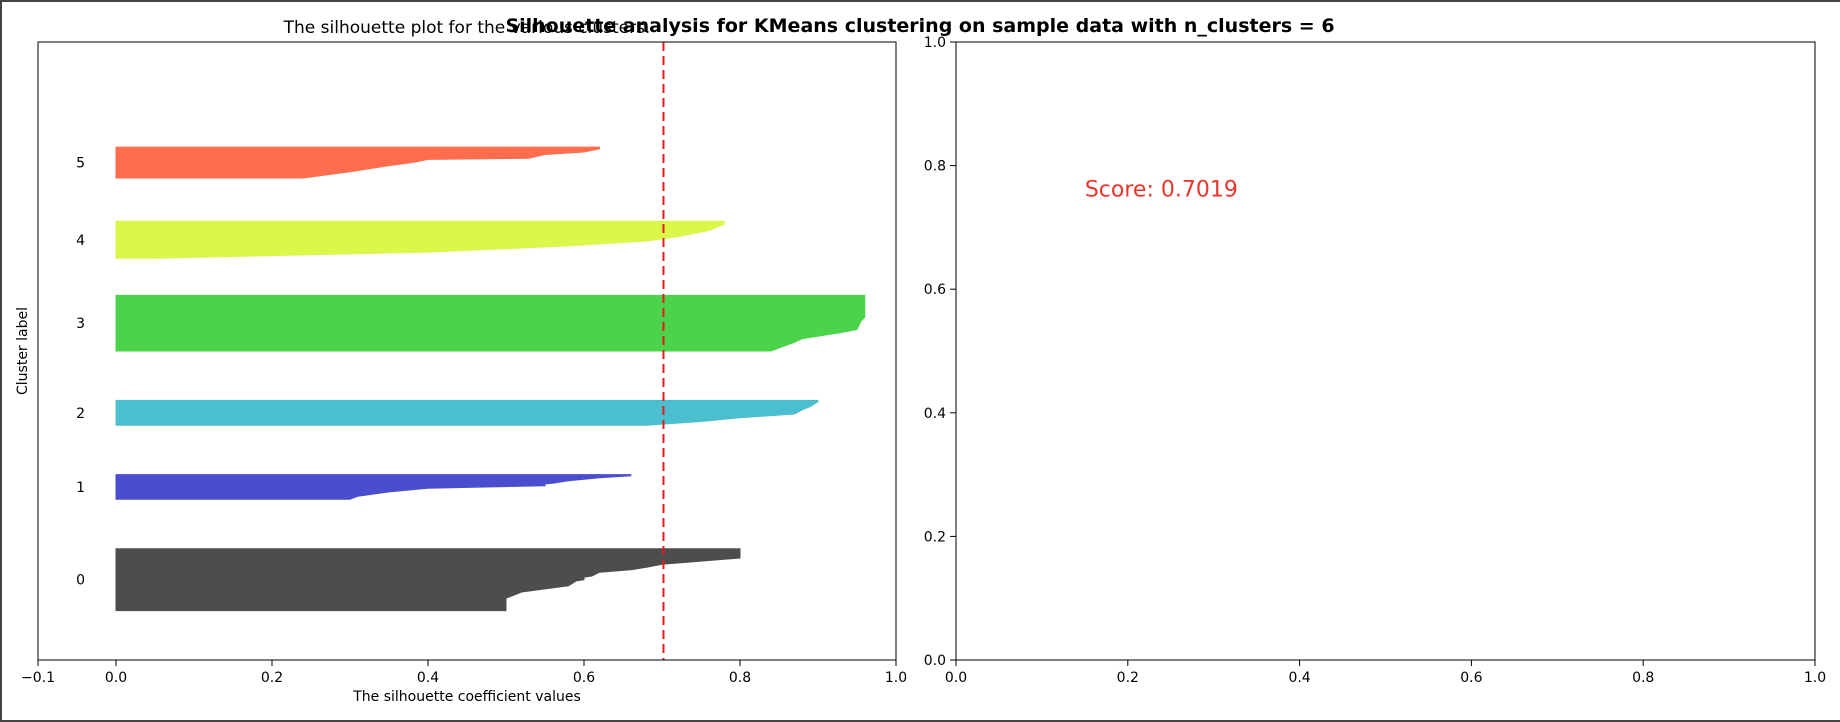  Describe the element at coordinates (464, 673) in the screenshot. I see `silhouette-x-ticks: −0.1 0.0 0.2 0.4 0.6 0.8 1.0` at that location.